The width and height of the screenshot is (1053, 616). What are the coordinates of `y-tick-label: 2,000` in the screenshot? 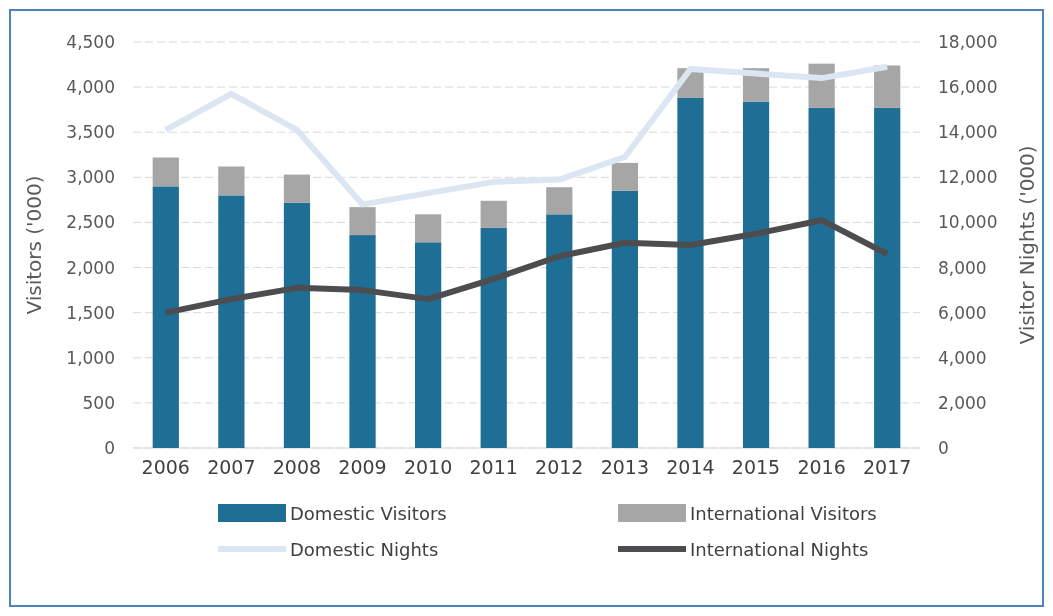 It's located at (90, 267).